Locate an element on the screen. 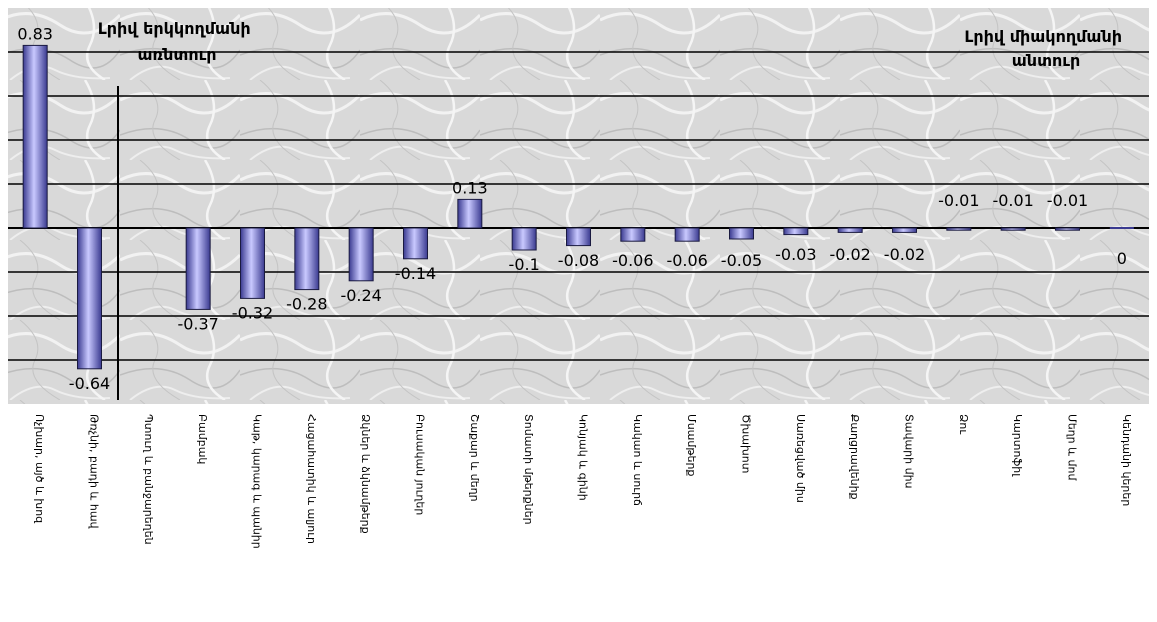 The image size is (1157, 622). data-label: -0.64 is located at coordinates (89, 383).